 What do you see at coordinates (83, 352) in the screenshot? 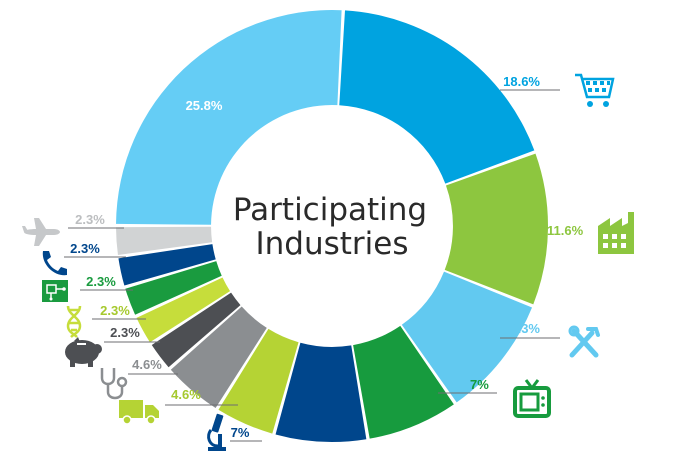
I see `piggy-bank-icon` at bounding box center [83, 352].